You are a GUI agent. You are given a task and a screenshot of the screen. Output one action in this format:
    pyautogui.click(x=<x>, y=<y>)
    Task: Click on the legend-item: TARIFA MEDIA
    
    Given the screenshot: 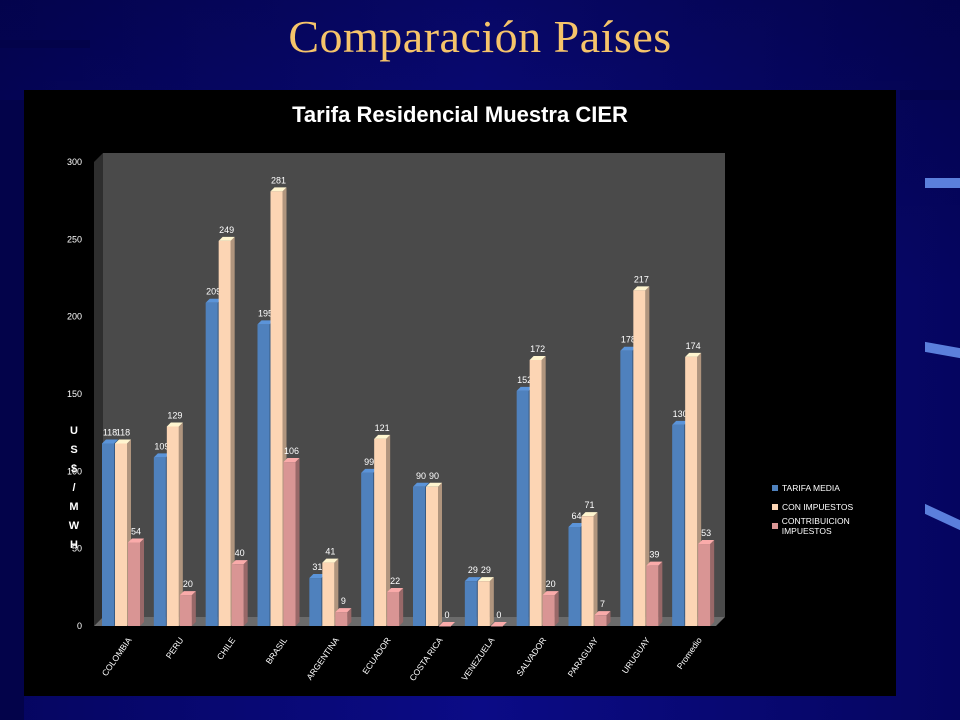 What is the action you would take?
    pyautogui.click(x=834, y=487)
    